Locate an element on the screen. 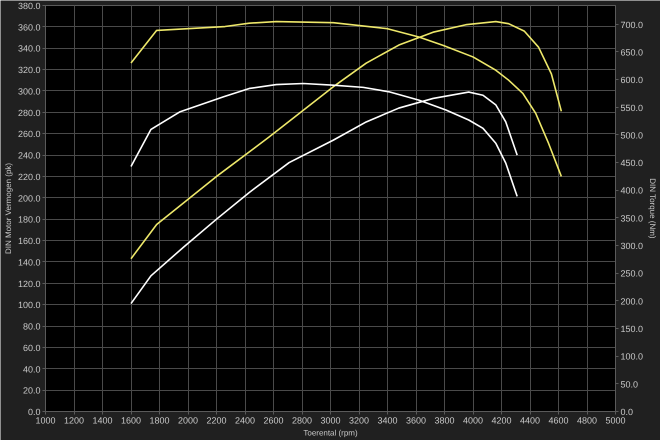 The image size is (660, 440). y-tick-label: 160.0 is located at coordinates (29, 241).